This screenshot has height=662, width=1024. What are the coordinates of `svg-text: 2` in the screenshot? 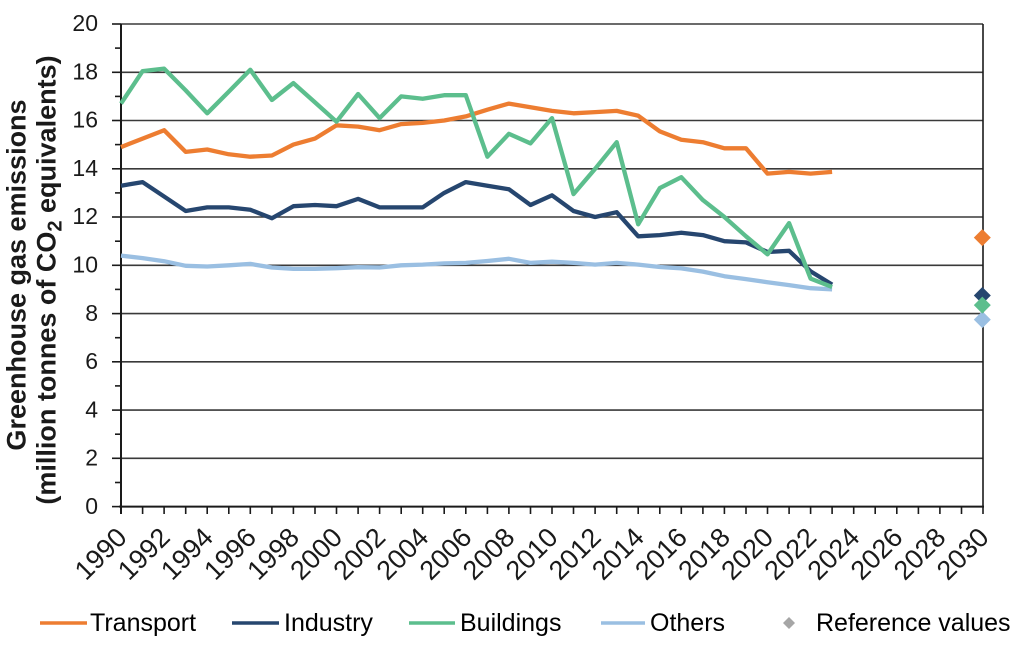 It's located at (91, 458).